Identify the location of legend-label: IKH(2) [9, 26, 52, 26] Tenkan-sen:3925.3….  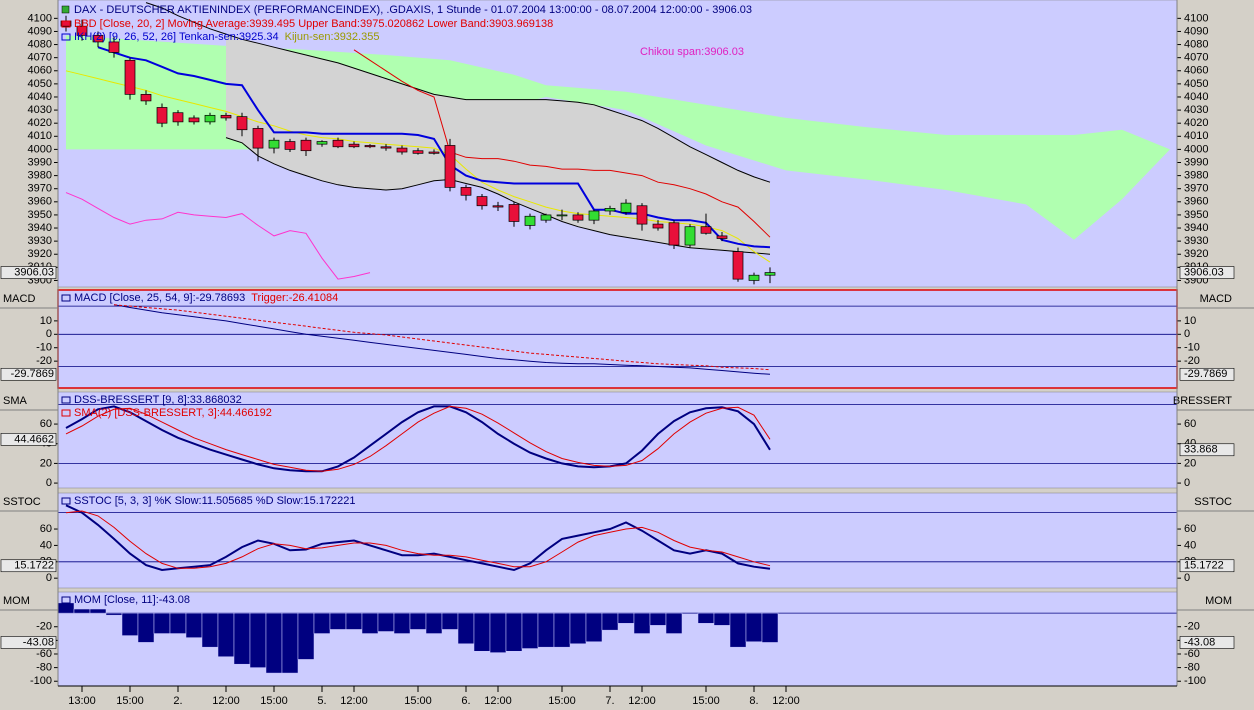
(176, 37).